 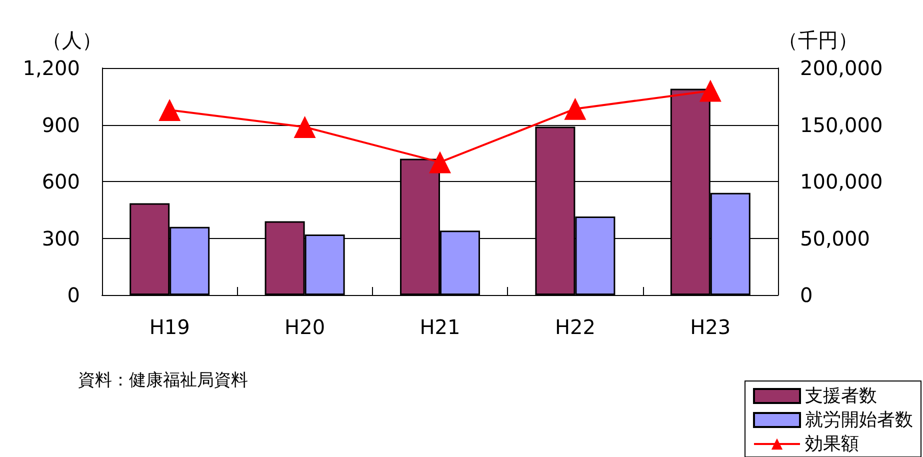 I want to click on y-axis-title: （人）, so click(x=72, y=40).